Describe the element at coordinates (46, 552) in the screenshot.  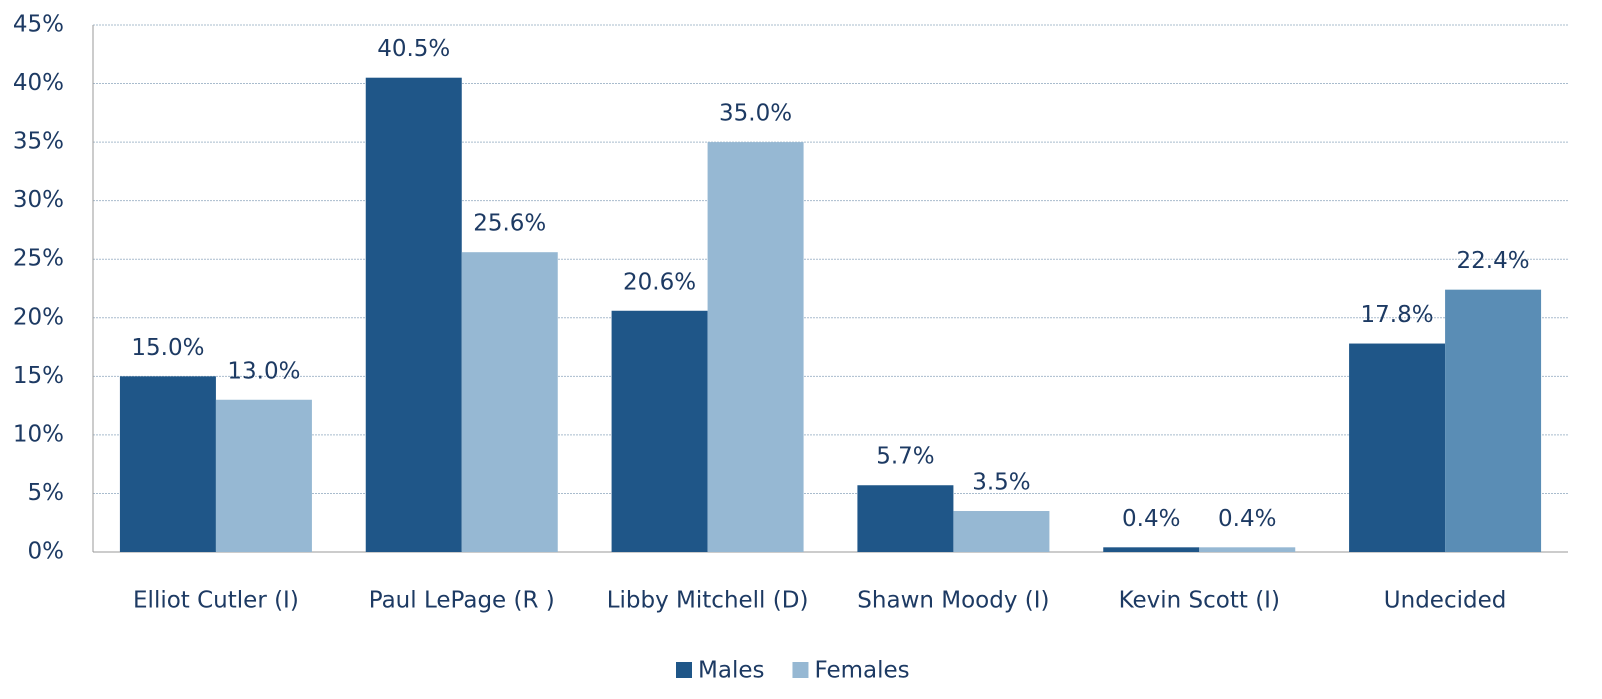
I see `y-tick-label: 0%` at that location.